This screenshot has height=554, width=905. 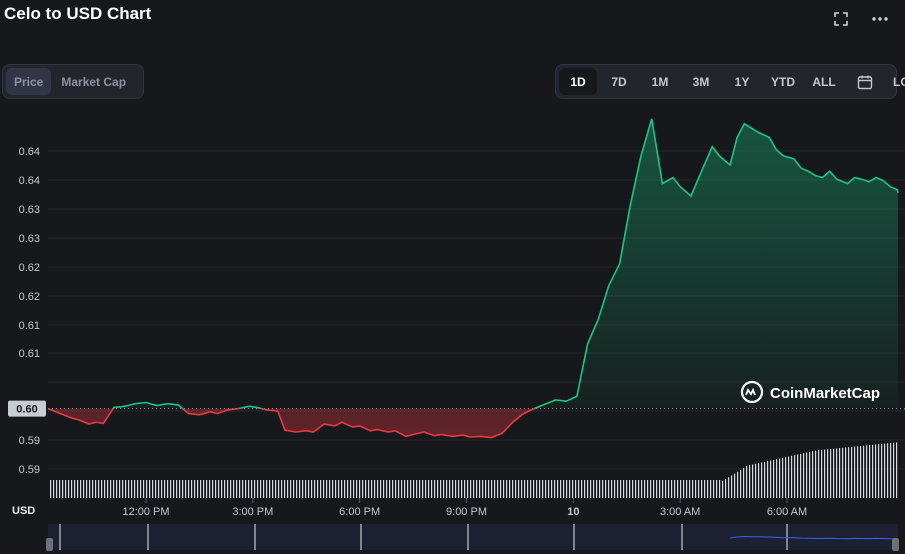 I want to click on navigator-left-handle, so click(x=49, y=544).